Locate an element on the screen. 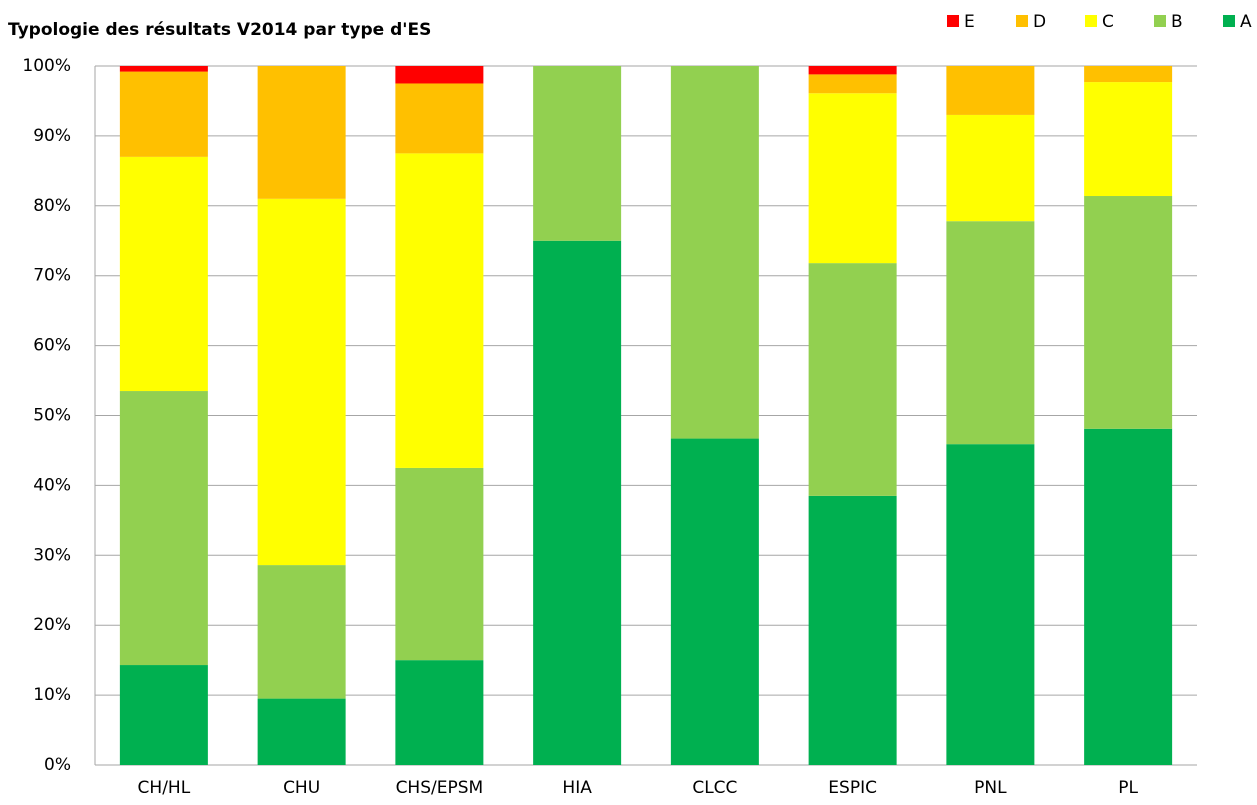 The height and width of the screenshot is (805, 1257). y-tick-label: 50% is located at coordinates (52, 416).